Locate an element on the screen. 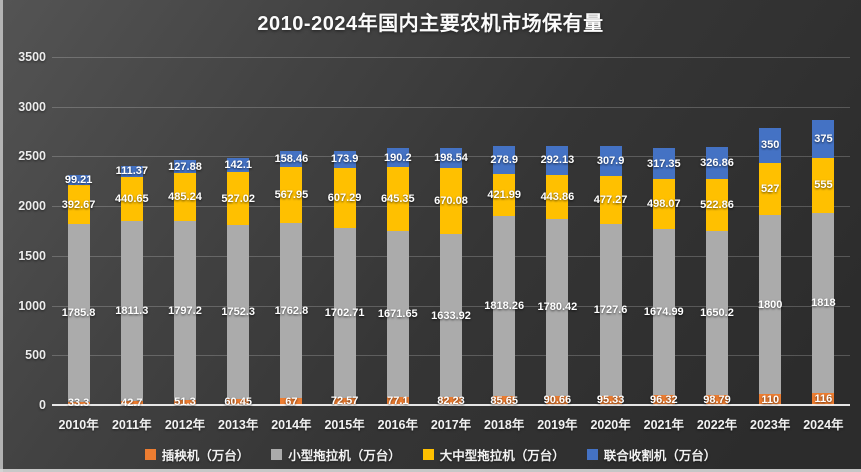  bar-value-label: 485.24 is located at coordinates (185, 197).